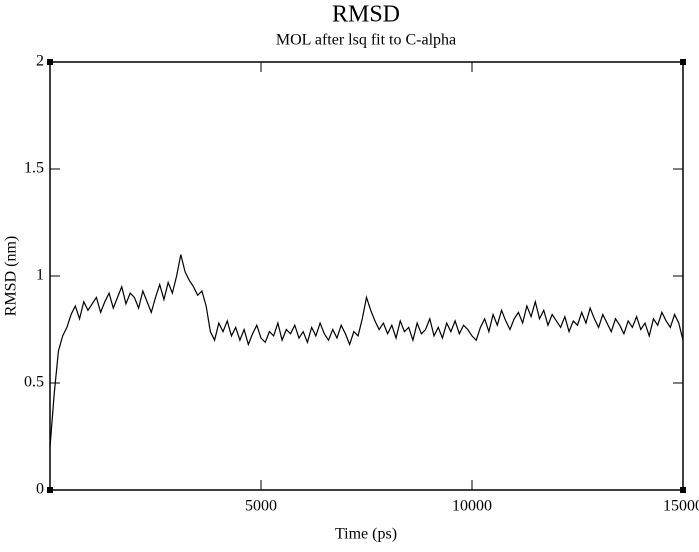  I want to click on x-tick-label: 5000, so click(261, 506).